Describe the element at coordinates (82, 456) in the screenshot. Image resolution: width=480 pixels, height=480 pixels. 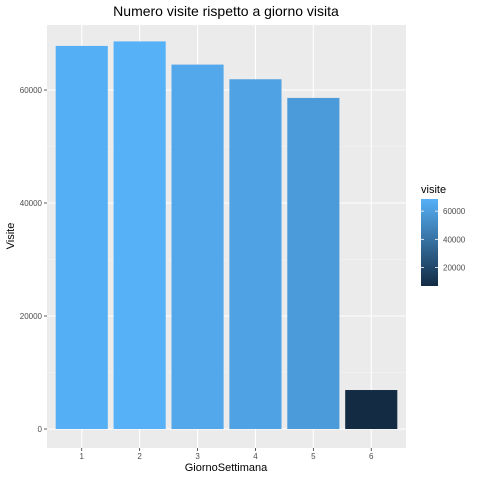
I see `x-tick-label: 1` at that location.